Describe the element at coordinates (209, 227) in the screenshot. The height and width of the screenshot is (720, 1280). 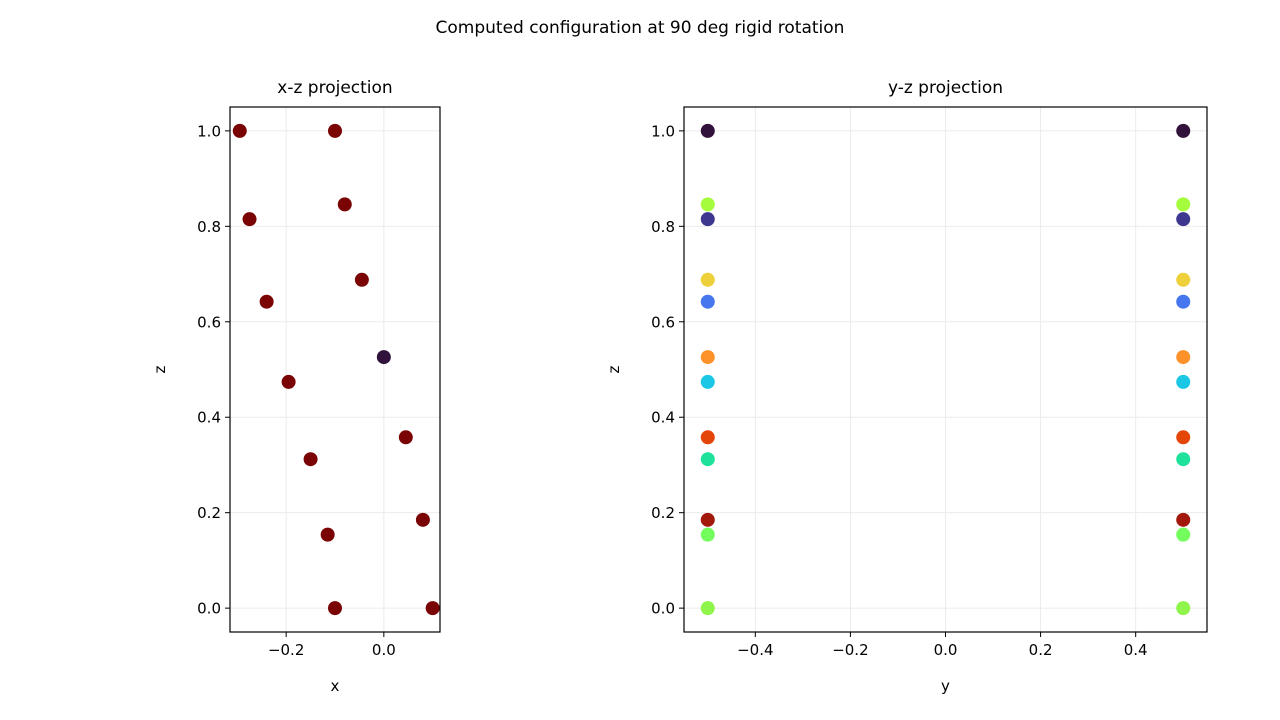
I see `xz-y-tick-label: 0.8` at that location.